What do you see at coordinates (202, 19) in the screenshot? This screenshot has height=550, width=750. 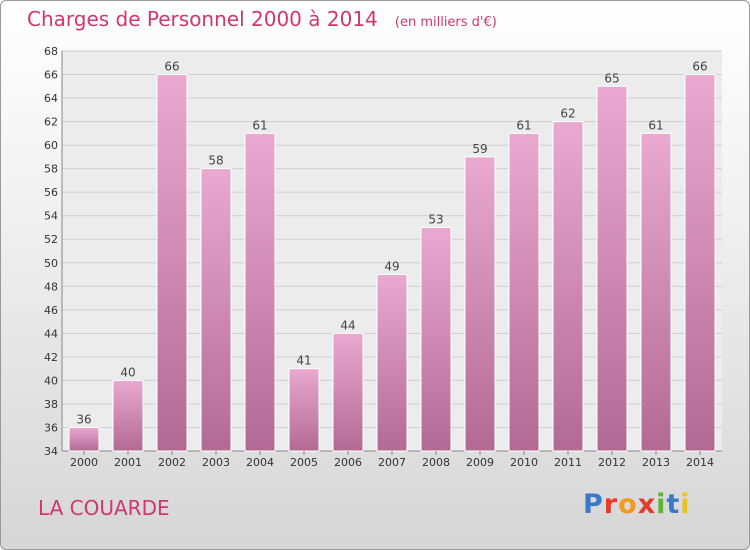 I see `chart-title: Charges de Personnel 2000 à 2014` at bounding box center [202, 19].